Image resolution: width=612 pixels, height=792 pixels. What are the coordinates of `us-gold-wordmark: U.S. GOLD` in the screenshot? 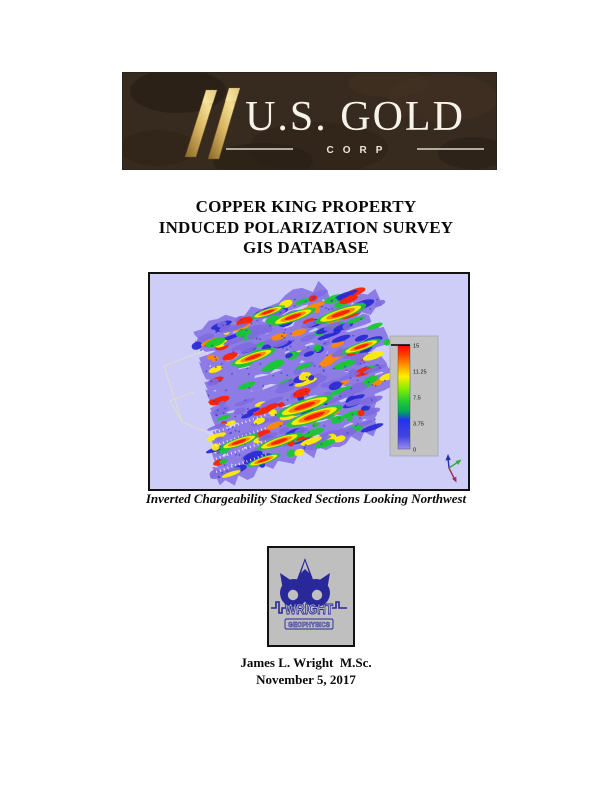 It's located at (355, 117).